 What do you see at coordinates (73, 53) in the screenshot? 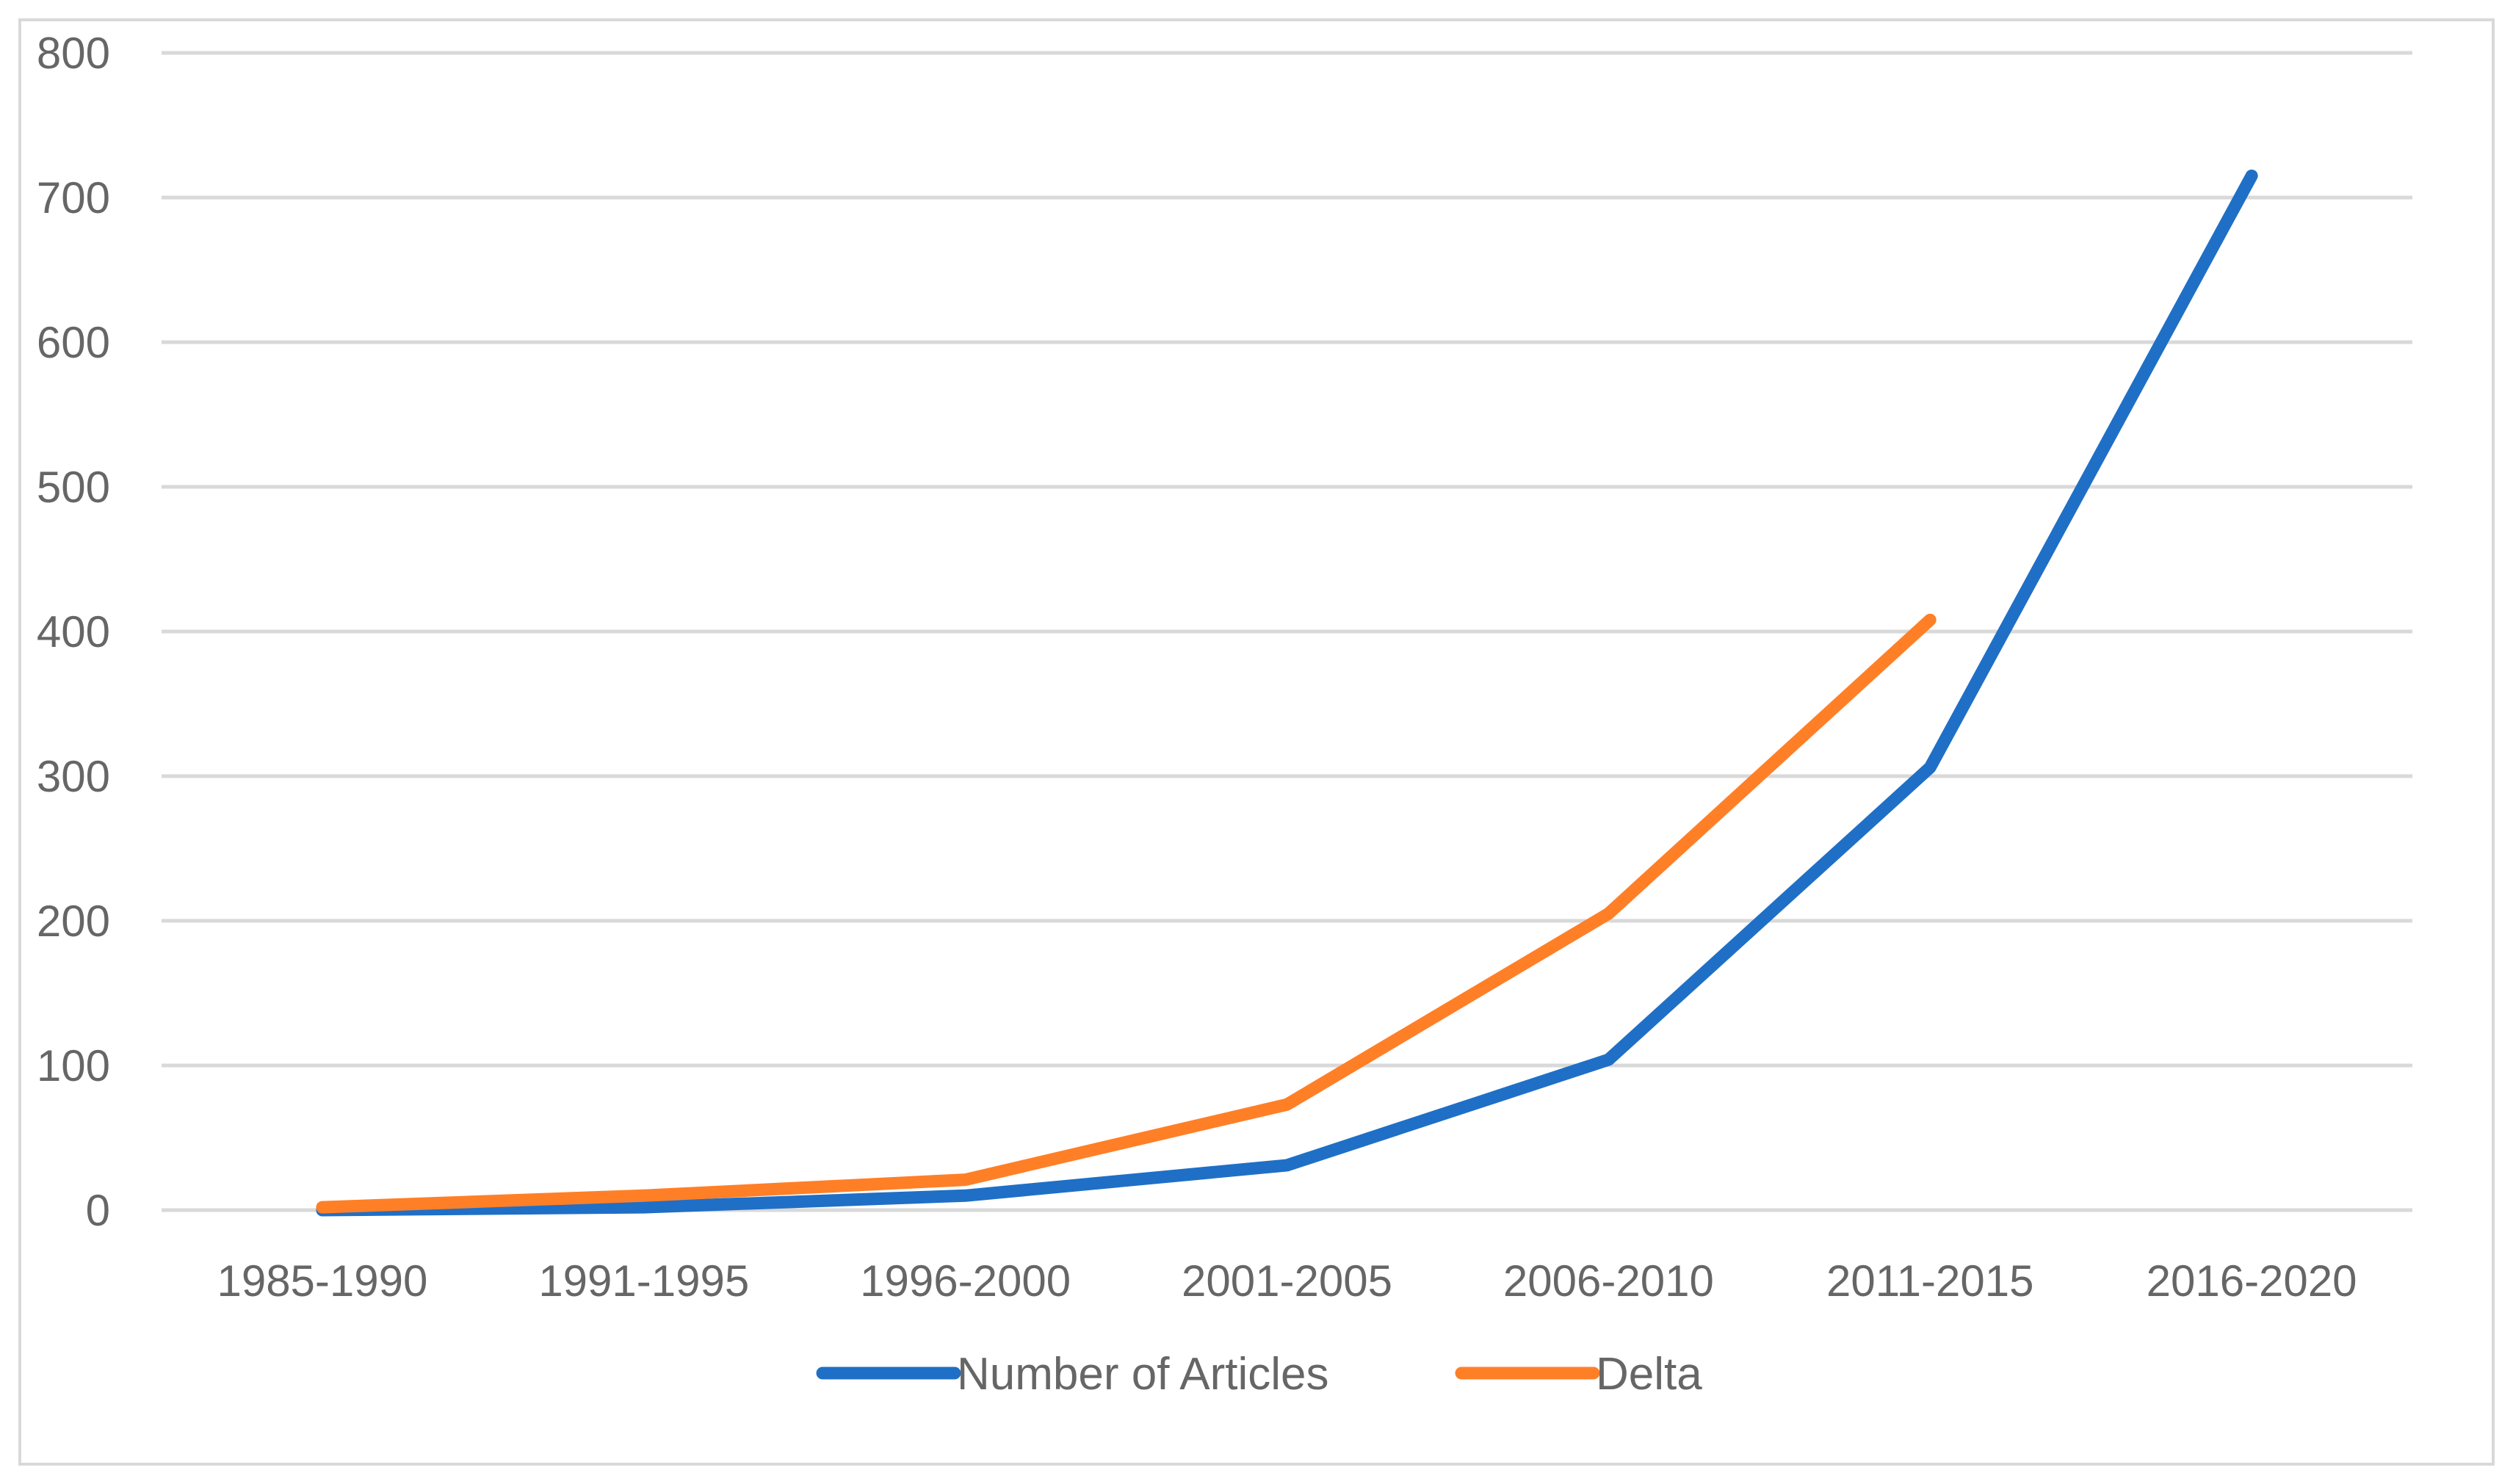
I see `y-tick-label: 800` at bounding box center [73, 53].